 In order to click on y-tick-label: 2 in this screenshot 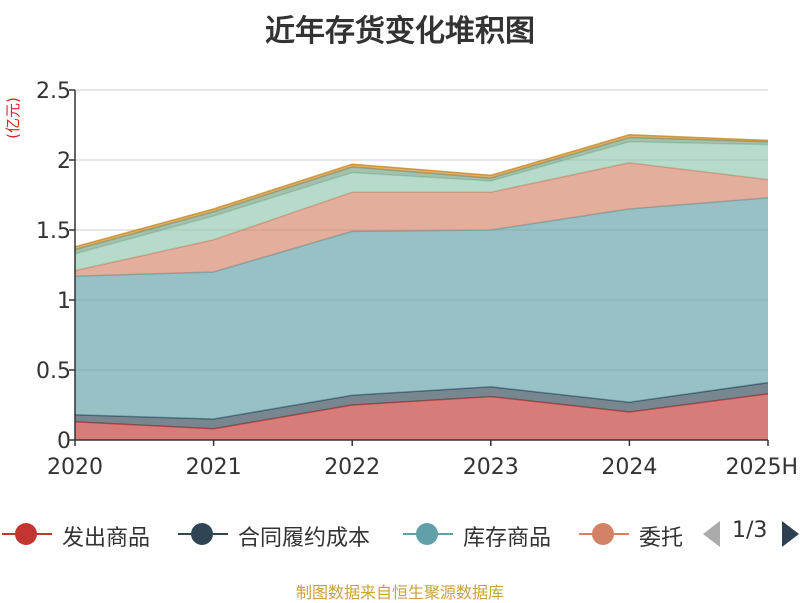, I will do `click(64, 161)`.